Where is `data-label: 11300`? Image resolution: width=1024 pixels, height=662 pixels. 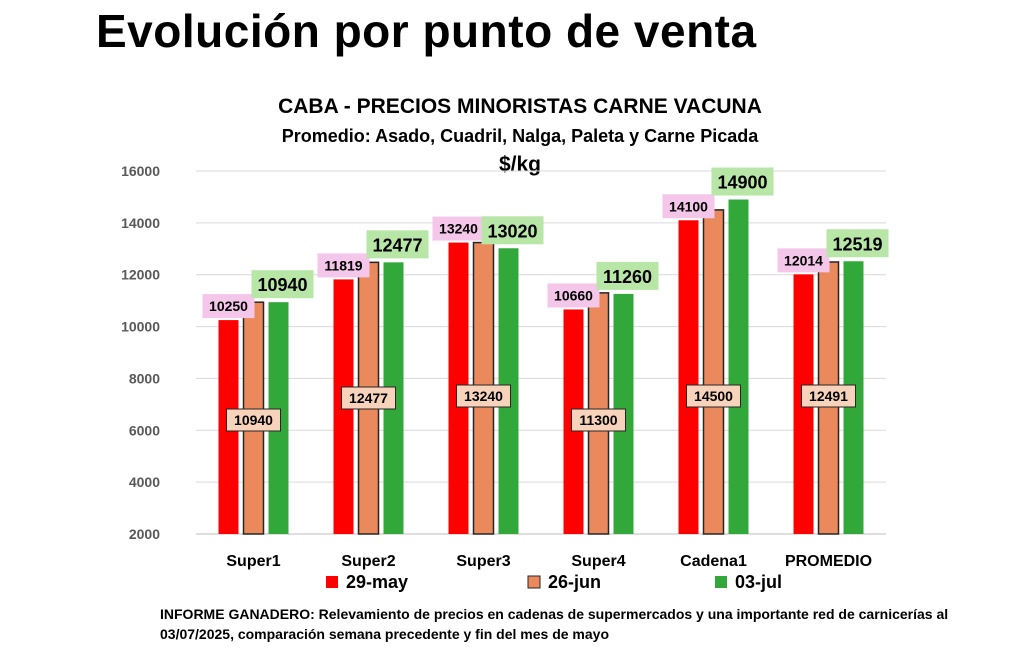 data-label: 11300 is located at coordinates (598, 420).